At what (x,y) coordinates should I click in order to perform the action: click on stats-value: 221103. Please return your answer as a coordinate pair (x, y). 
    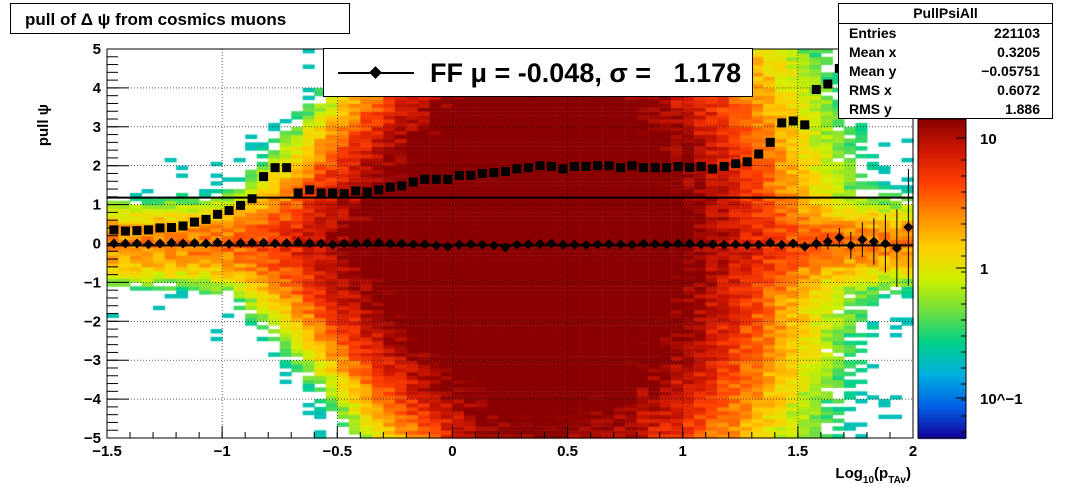
    Looking at the image, I should click on (1017, 33).